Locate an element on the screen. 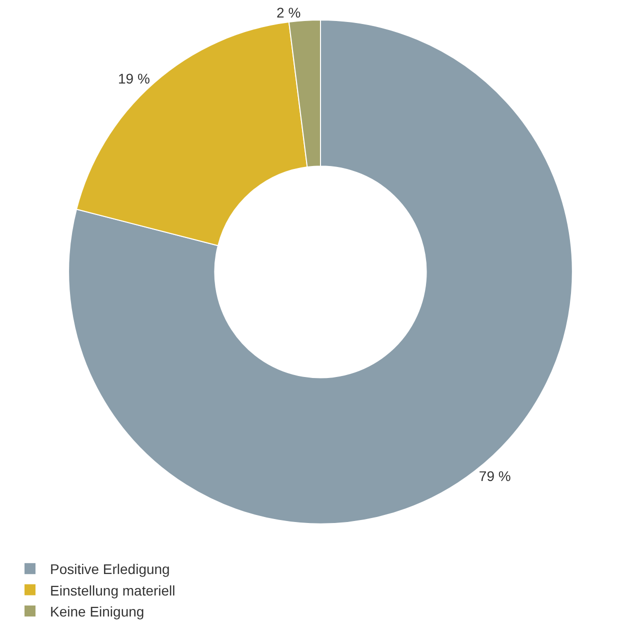 The width and height of the screenshot is (641, 637). data-label: 19 % is located at coordinates (134, 78).